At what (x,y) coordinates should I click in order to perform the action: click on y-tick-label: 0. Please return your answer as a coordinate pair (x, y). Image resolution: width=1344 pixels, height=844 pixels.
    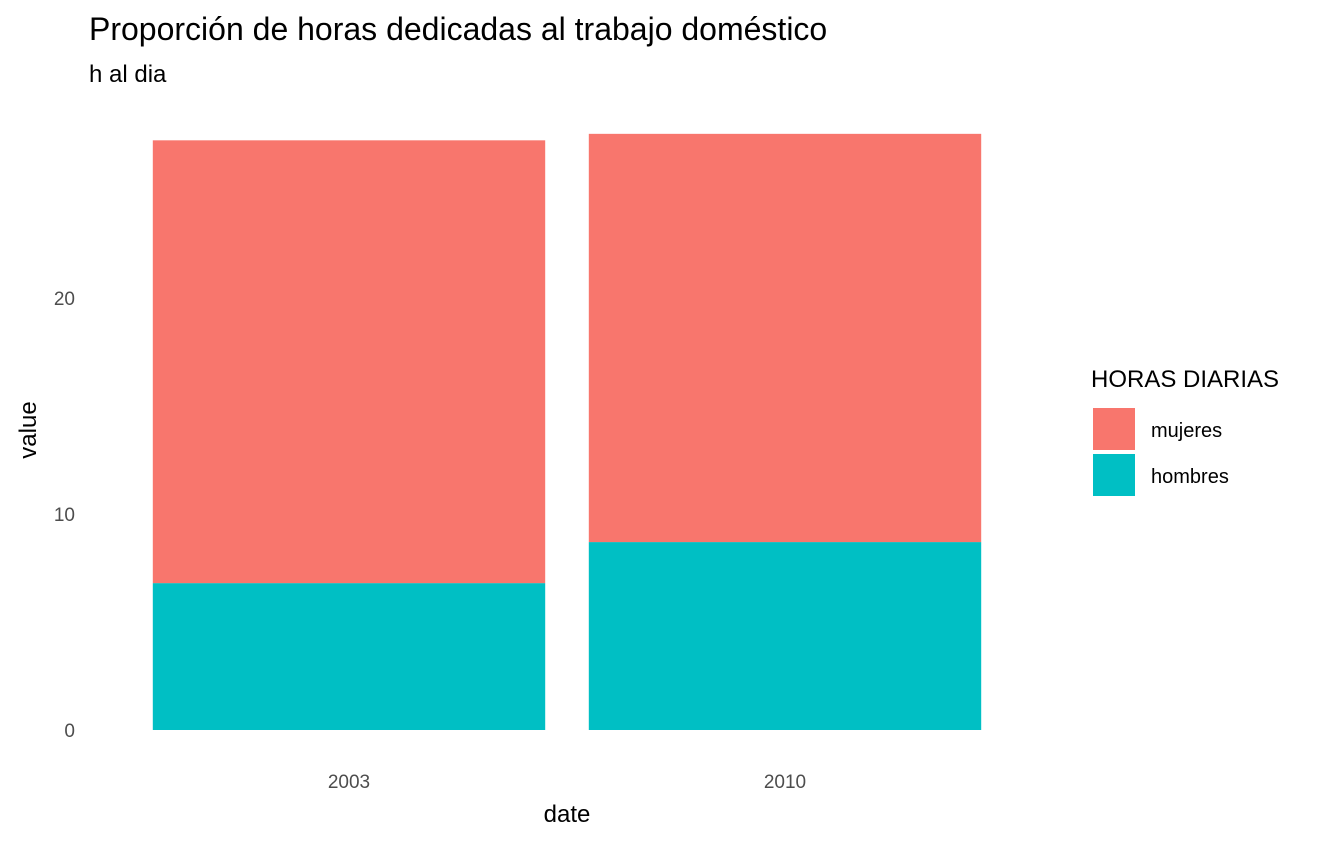
    Looking at the image, I should click on (69, 731).